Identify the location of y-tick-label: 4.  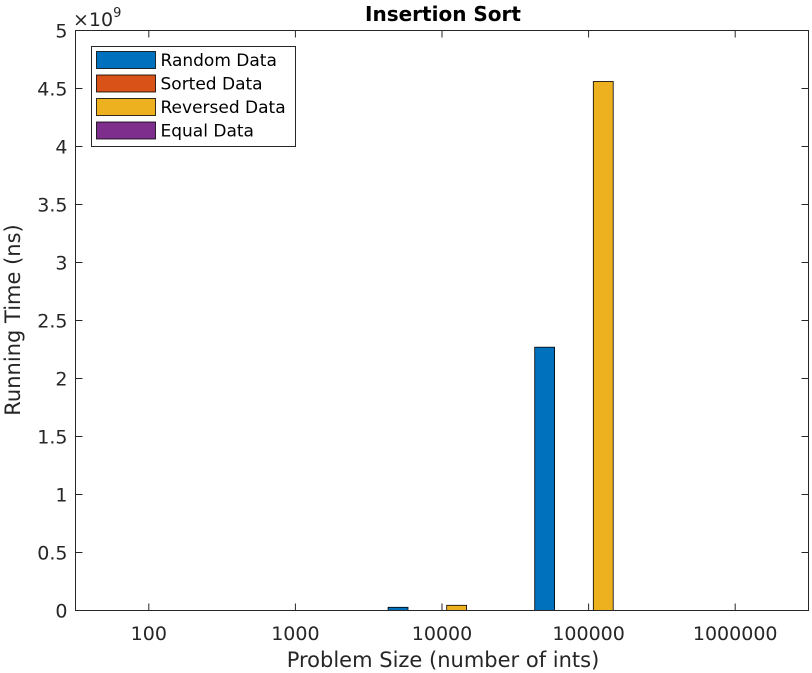
(61, 148).